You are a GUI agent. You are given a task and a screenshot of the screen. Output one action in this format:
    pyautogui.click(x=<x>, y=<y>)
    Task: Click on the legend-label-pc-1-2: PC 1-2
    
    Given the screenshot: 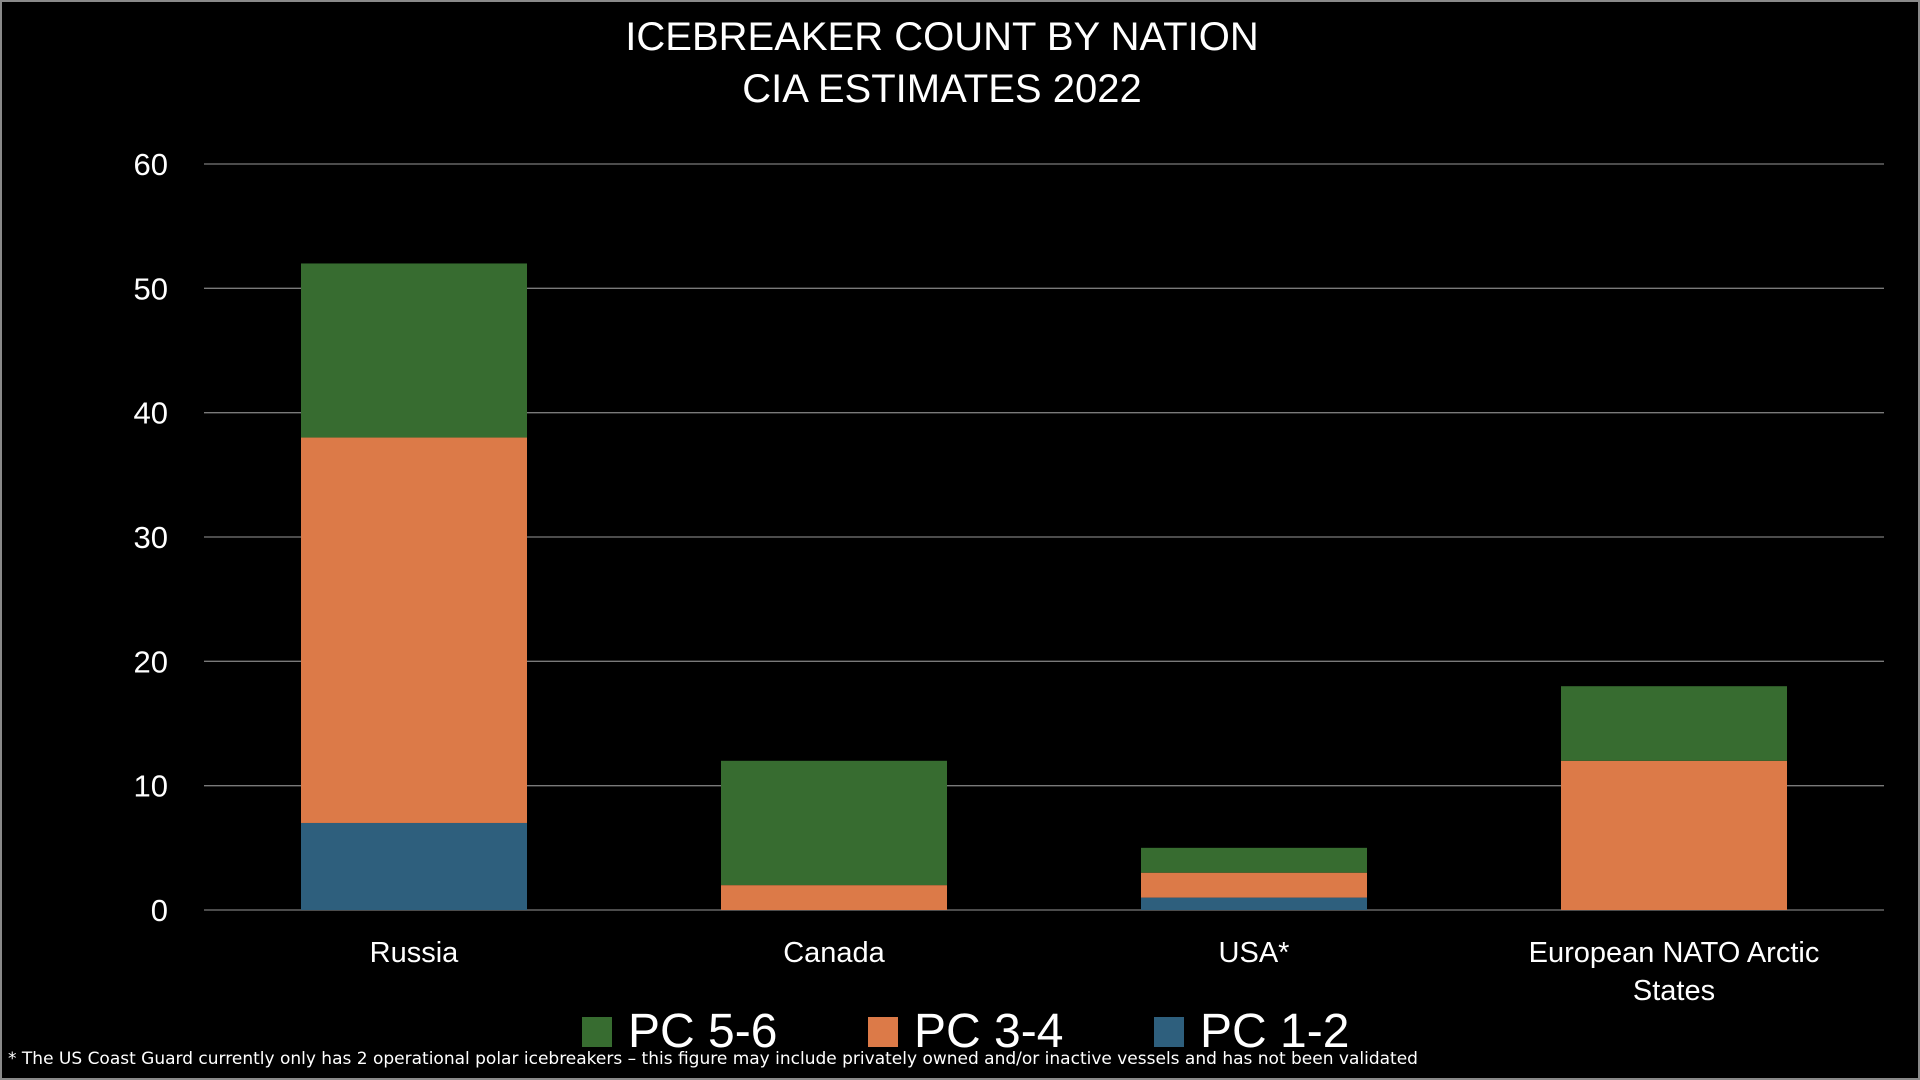 What is the action you would take?
    pyautogui.click(x=1274, y=1031)
    